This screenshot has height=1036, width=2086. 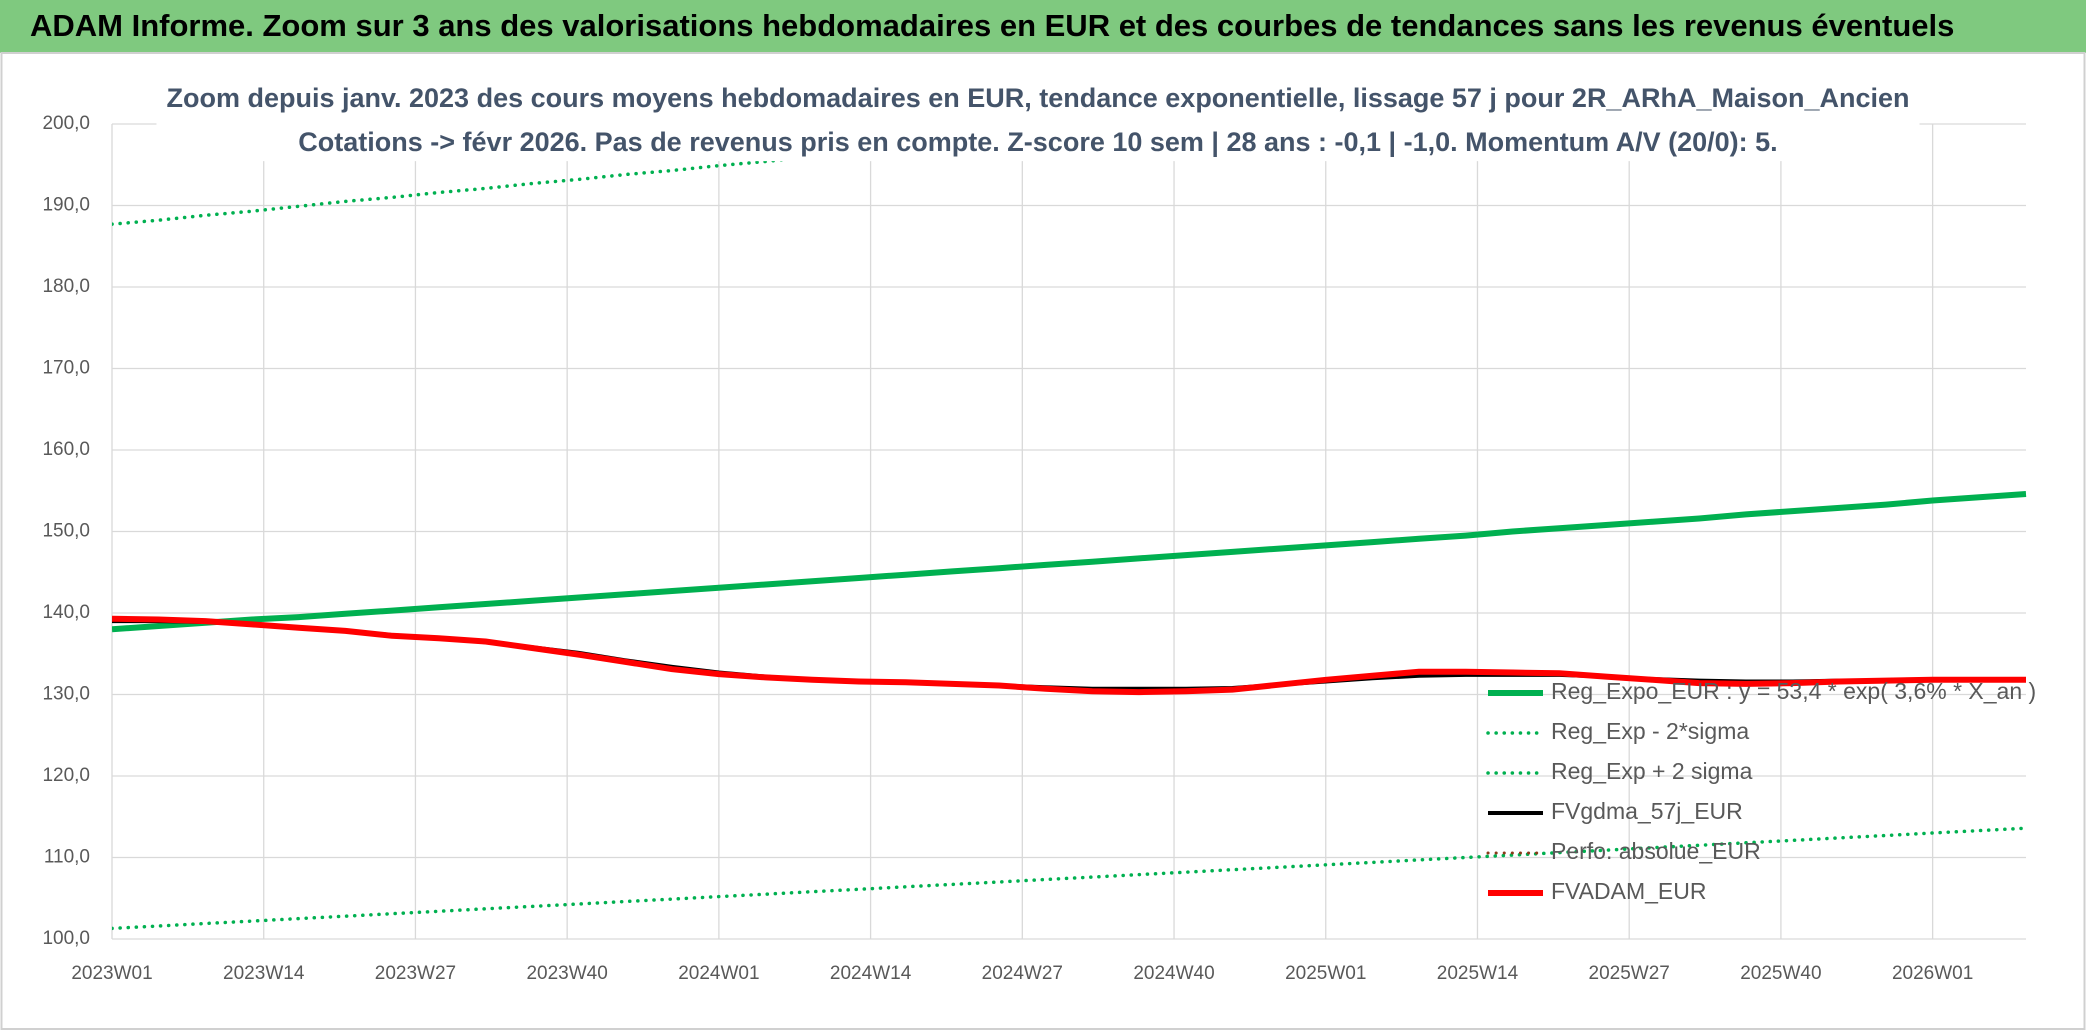 What do you see at coordinates (1932, 973) in the screenshot?
I see `x-tick-label: 2026W01` at bounding box center [1932, 973].